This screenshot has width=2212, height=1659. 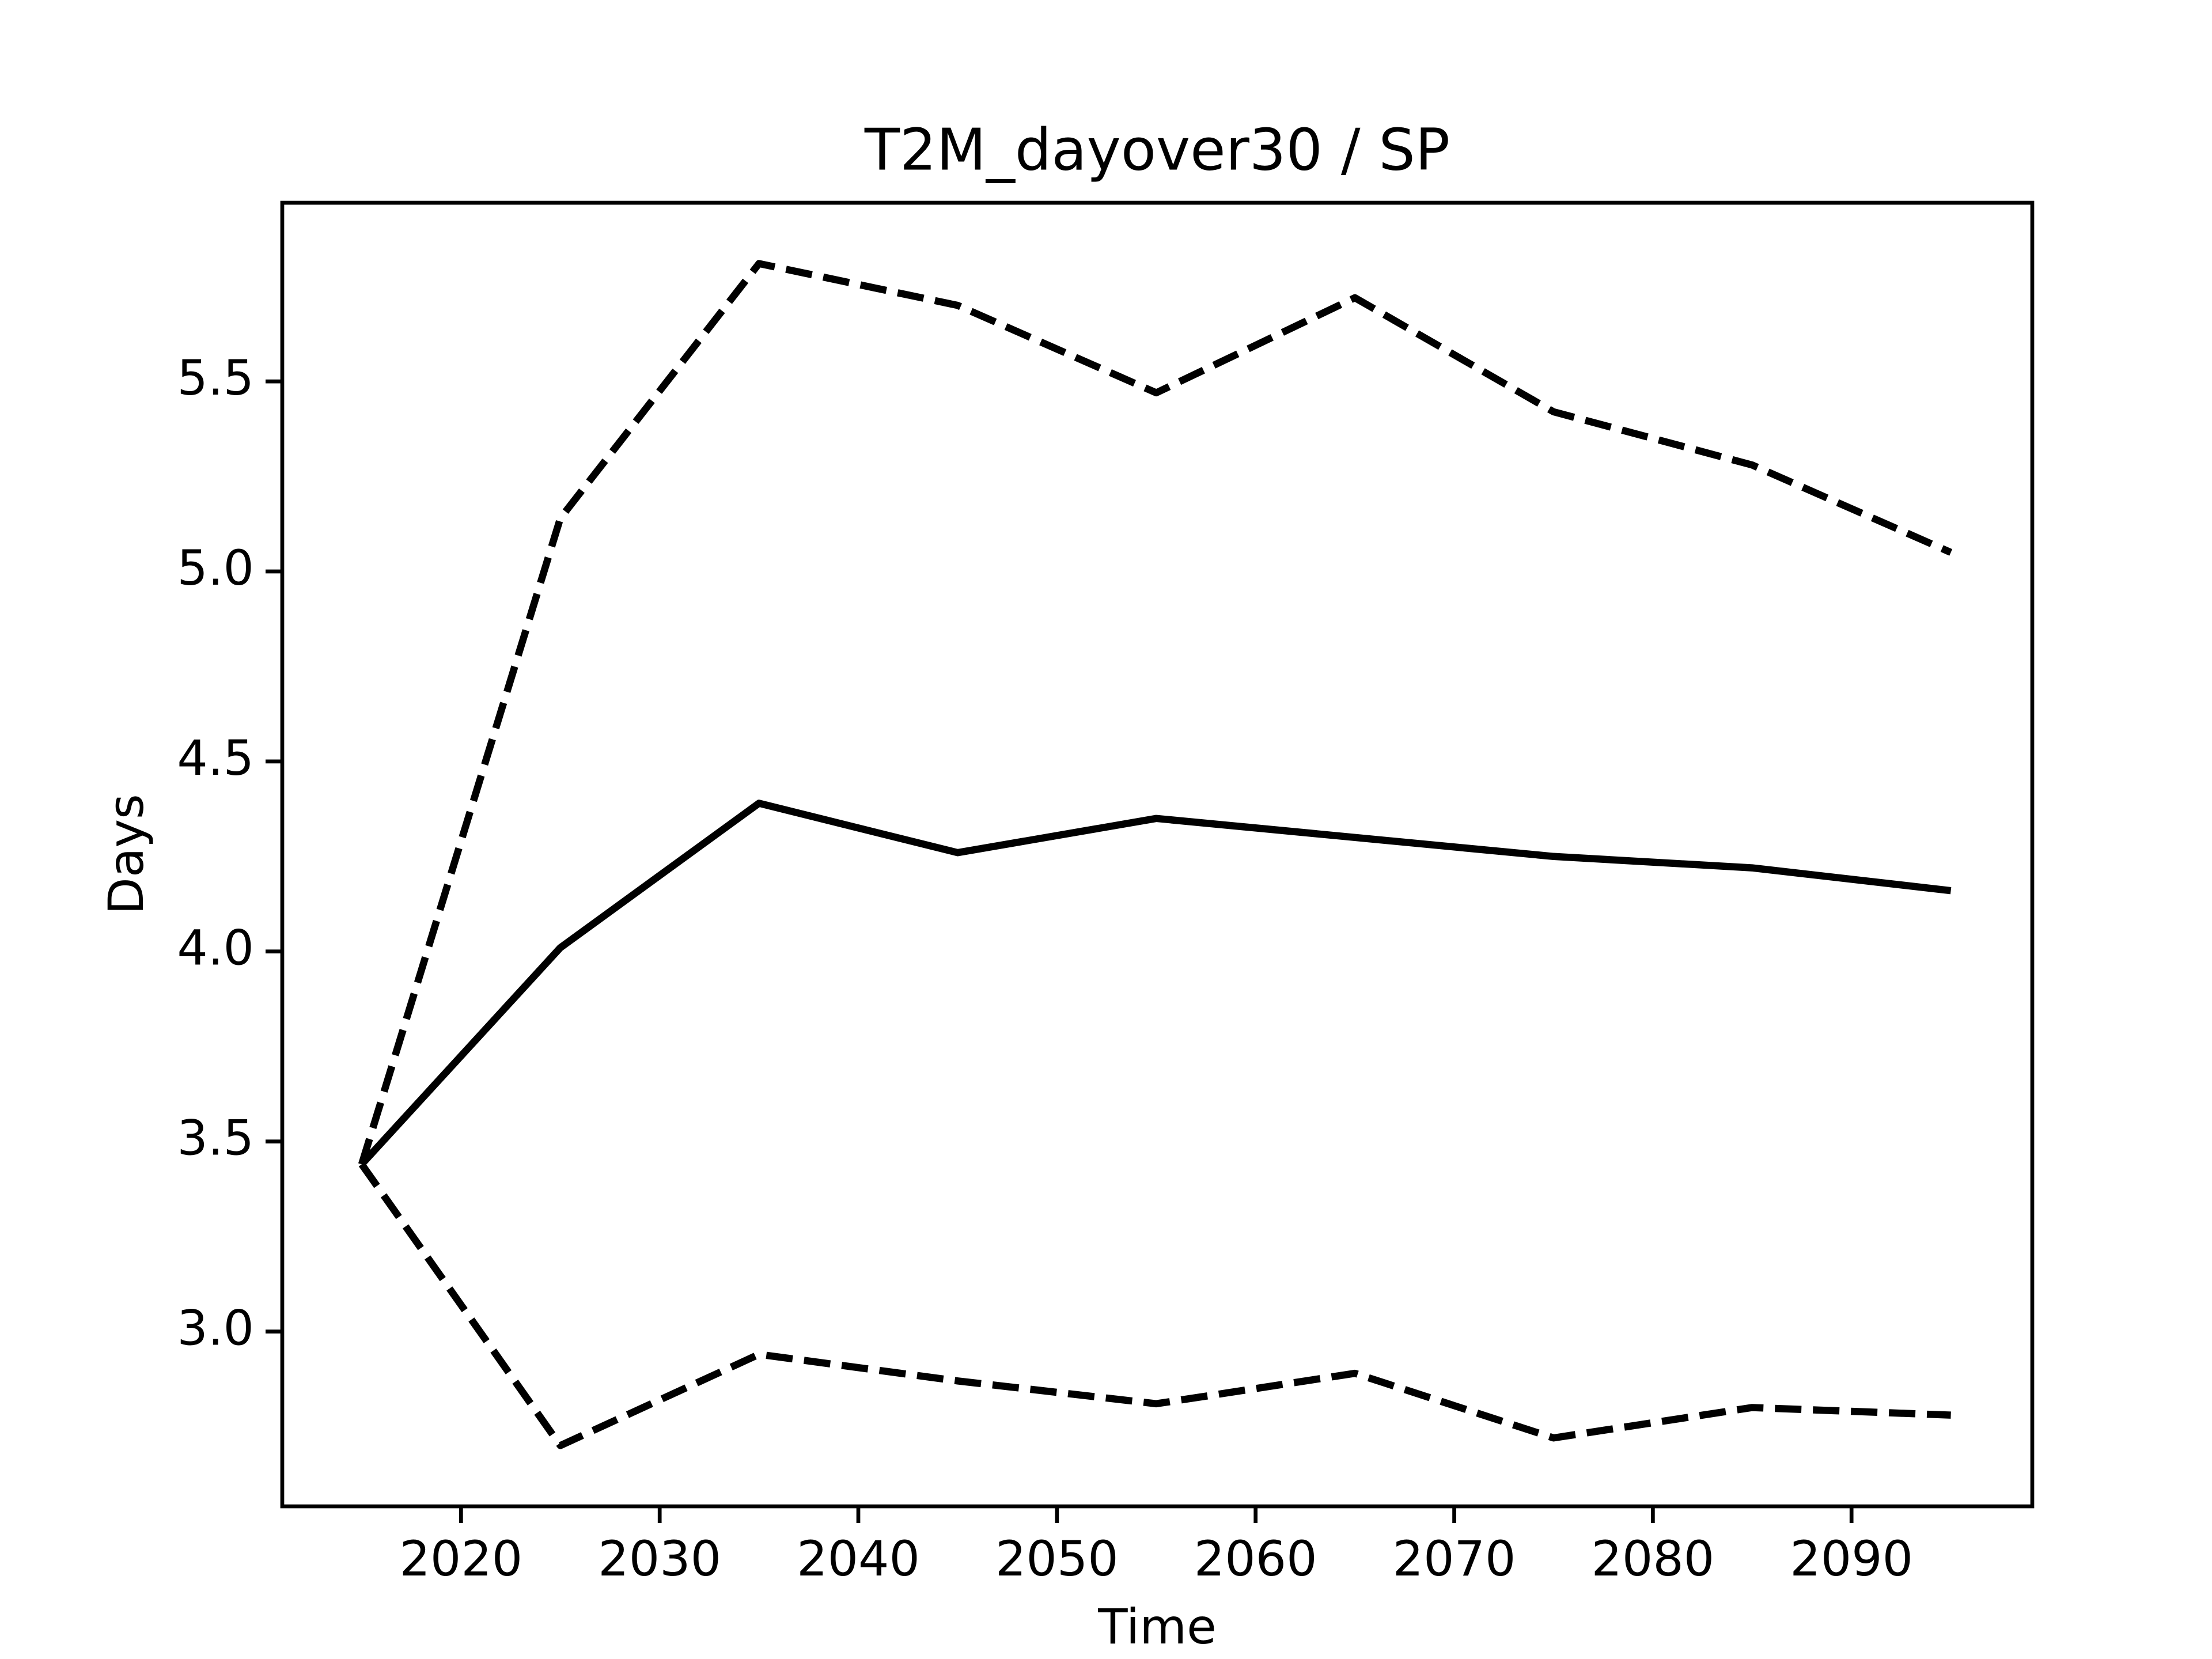 I want to click on x-tick-label: 2050, so click(x=1057, y=1559).